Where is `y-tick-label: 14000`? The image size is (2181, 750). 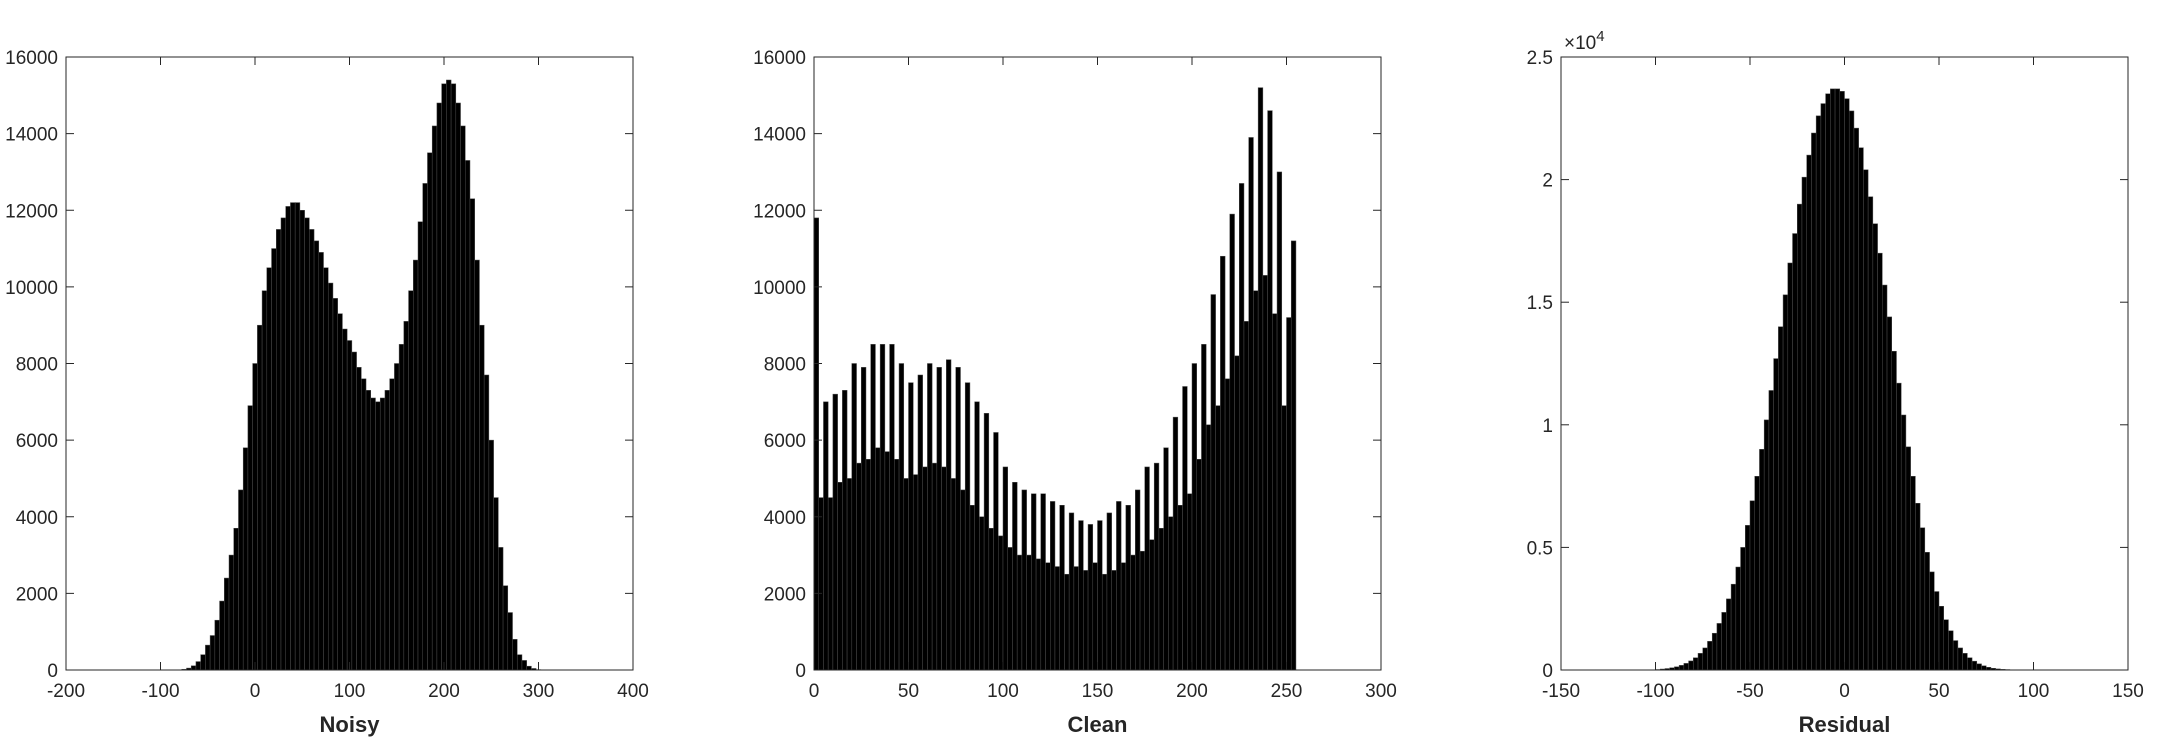 y-tick-label: 14000 is located at coordinates (31, 135).